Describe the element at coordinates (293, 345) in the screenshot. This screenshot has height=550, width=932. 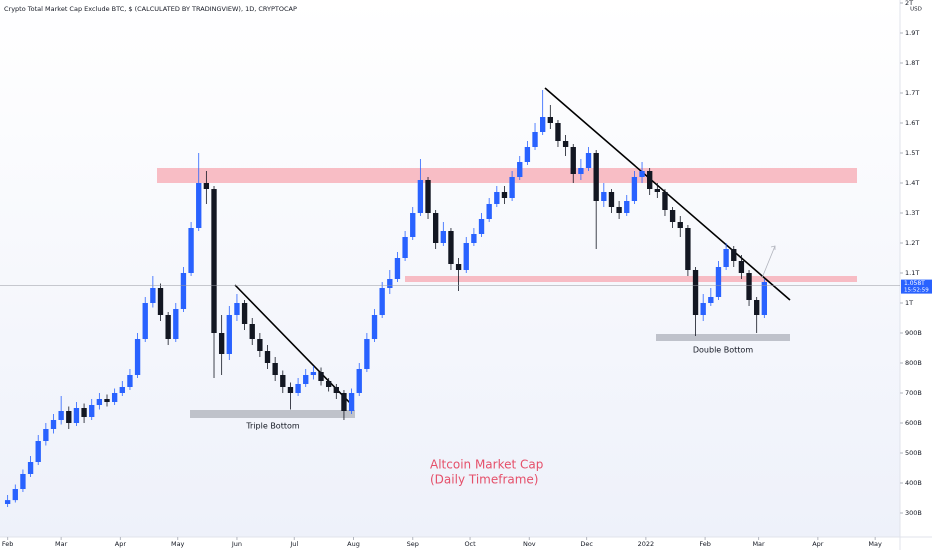
I see `trend-line` at that location.